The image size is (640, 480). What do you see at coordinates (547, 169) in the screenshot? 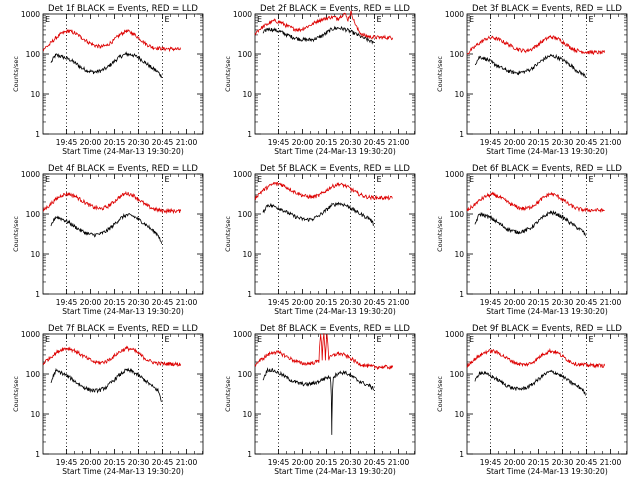
I see `panel-title: Det 6f BLACK = Events, RED = LLD` at bounding box center [547, 169].